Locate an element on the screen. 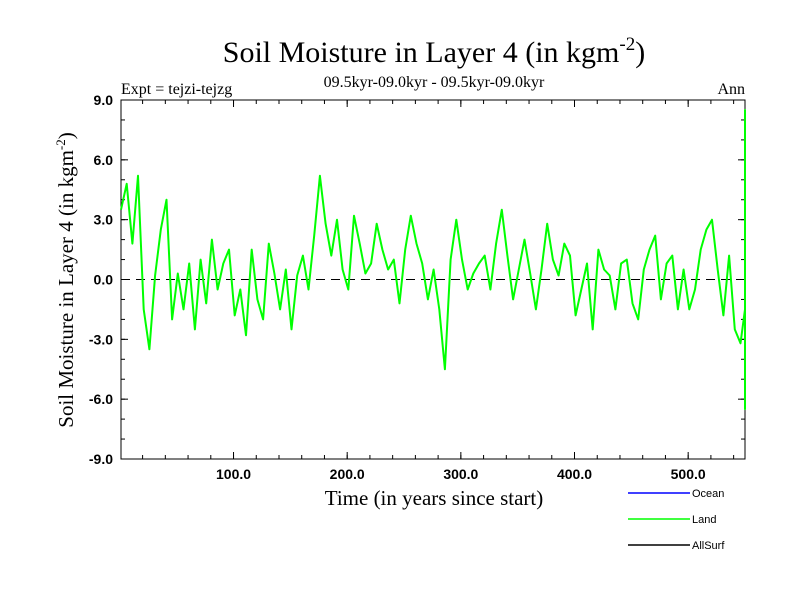 The height and width of the screenshot is (600, 800). x-tick-label: 500.0 is located at coordinates (688, 474).